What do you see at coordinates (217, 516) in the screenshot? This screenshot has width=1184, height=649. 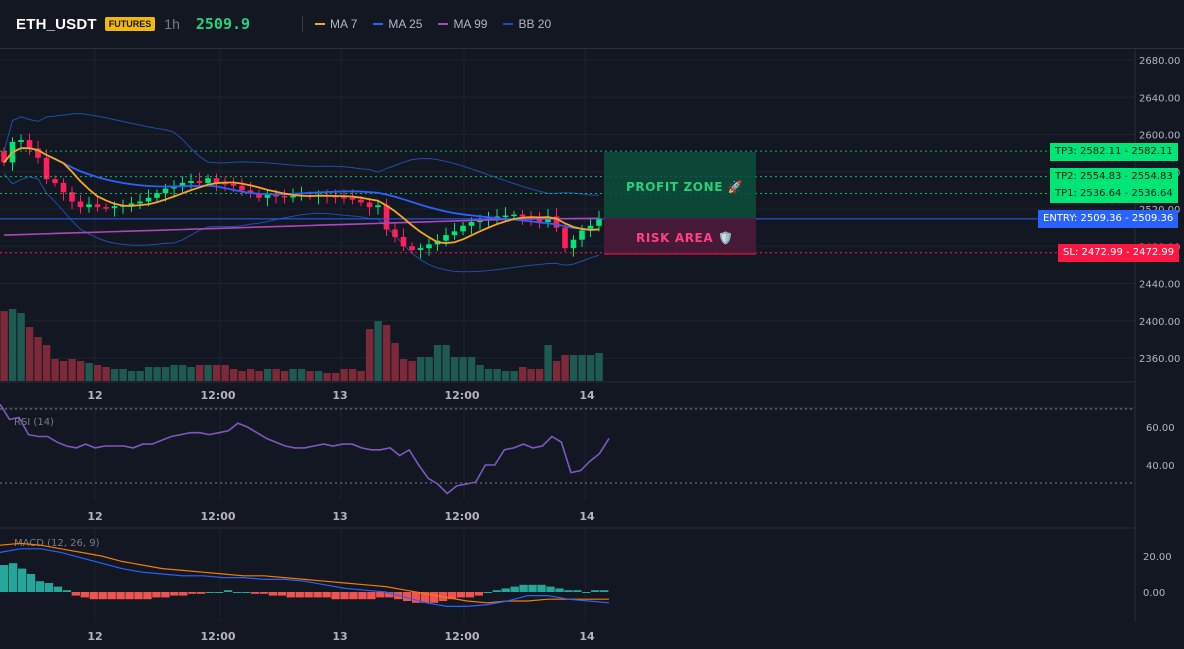 I see `rsi-time-label: 12:00` at bounding box center [217, 516].